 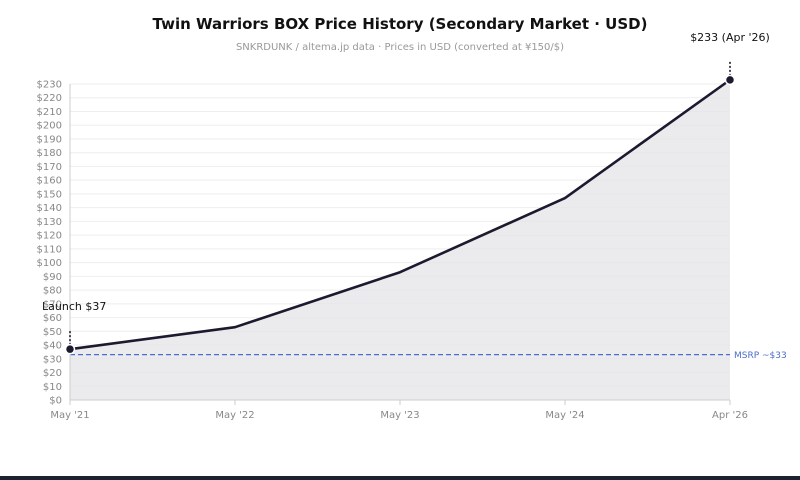 What do you see at coordinates (234, 415) in the screenshot?
I see `x-tick-label: May '22` at bounding box center [234, 415].